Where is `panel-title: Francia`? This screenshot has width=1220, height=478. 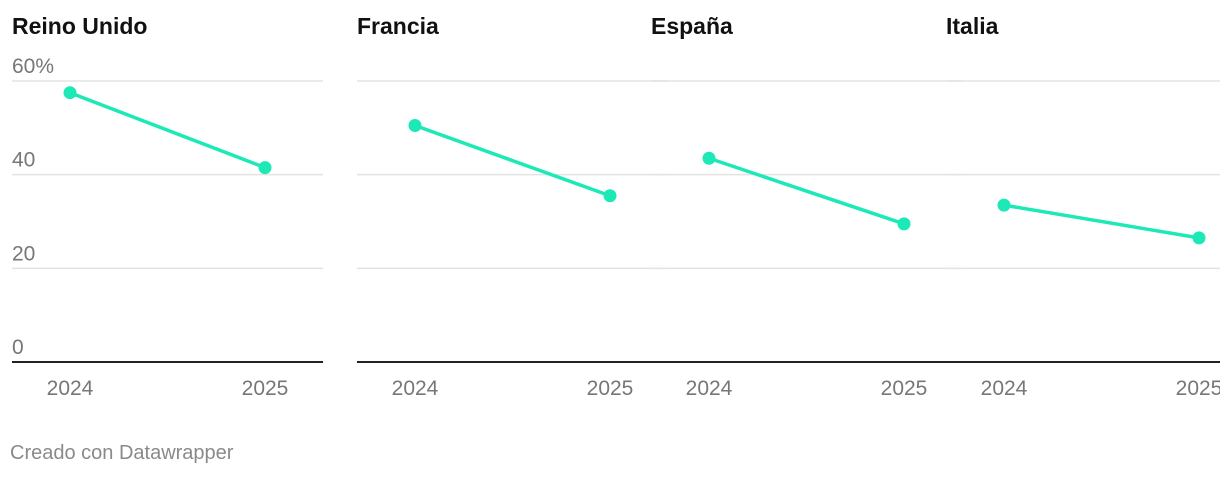
panel-title: Francia is located at coordinates (398, 26).